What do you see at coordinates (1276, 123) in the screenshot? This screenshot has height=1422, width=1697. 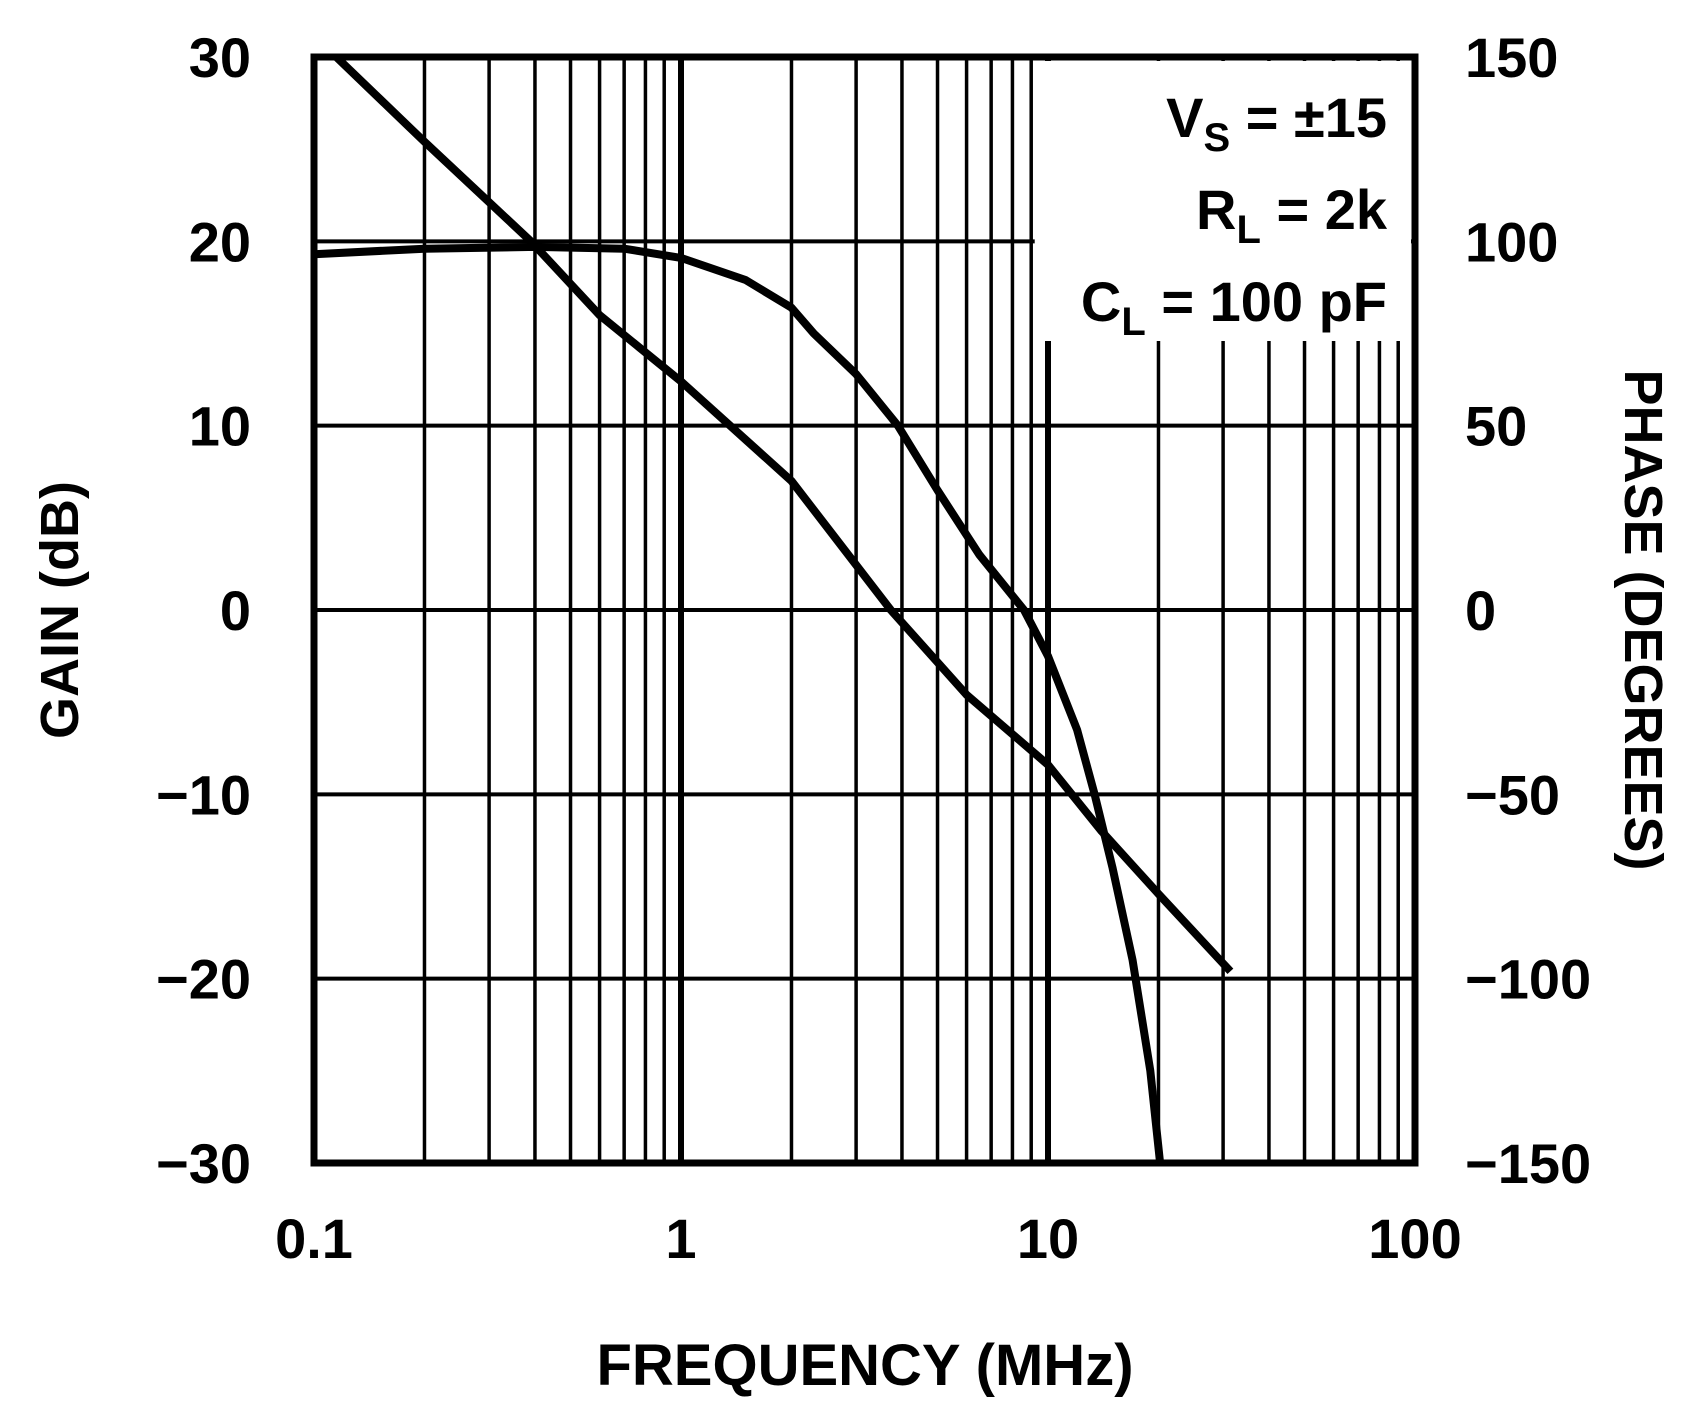 I see `annotation-line: VS = ±15` at bounding box center [1276, 123].